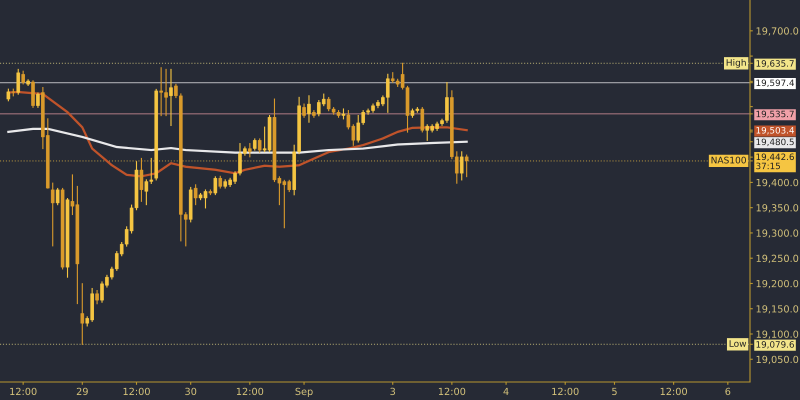  Describe the element at coordinates (304, 392) in the screenshot. I see `x-tick-label: Sep` at that location.